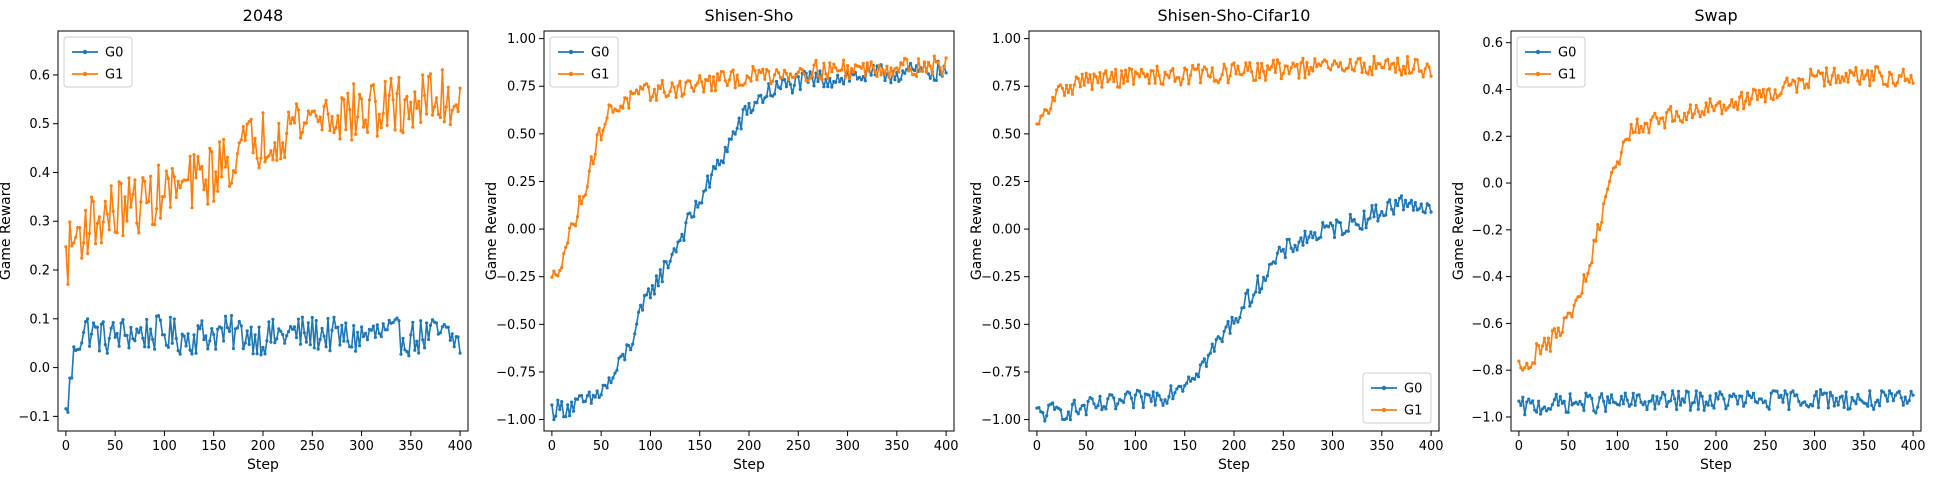 Image resolution: width=1934 pixels, height=478 pixels. I want to click on y-tick-label: 0.25, so click(1006, 182).